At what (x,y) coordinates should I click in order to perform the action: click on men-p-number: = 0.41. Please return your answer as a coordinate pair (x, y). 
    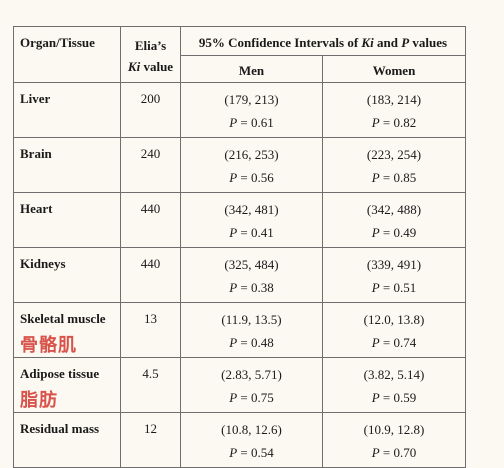
    Looking at the image, I should click on (255, 232).